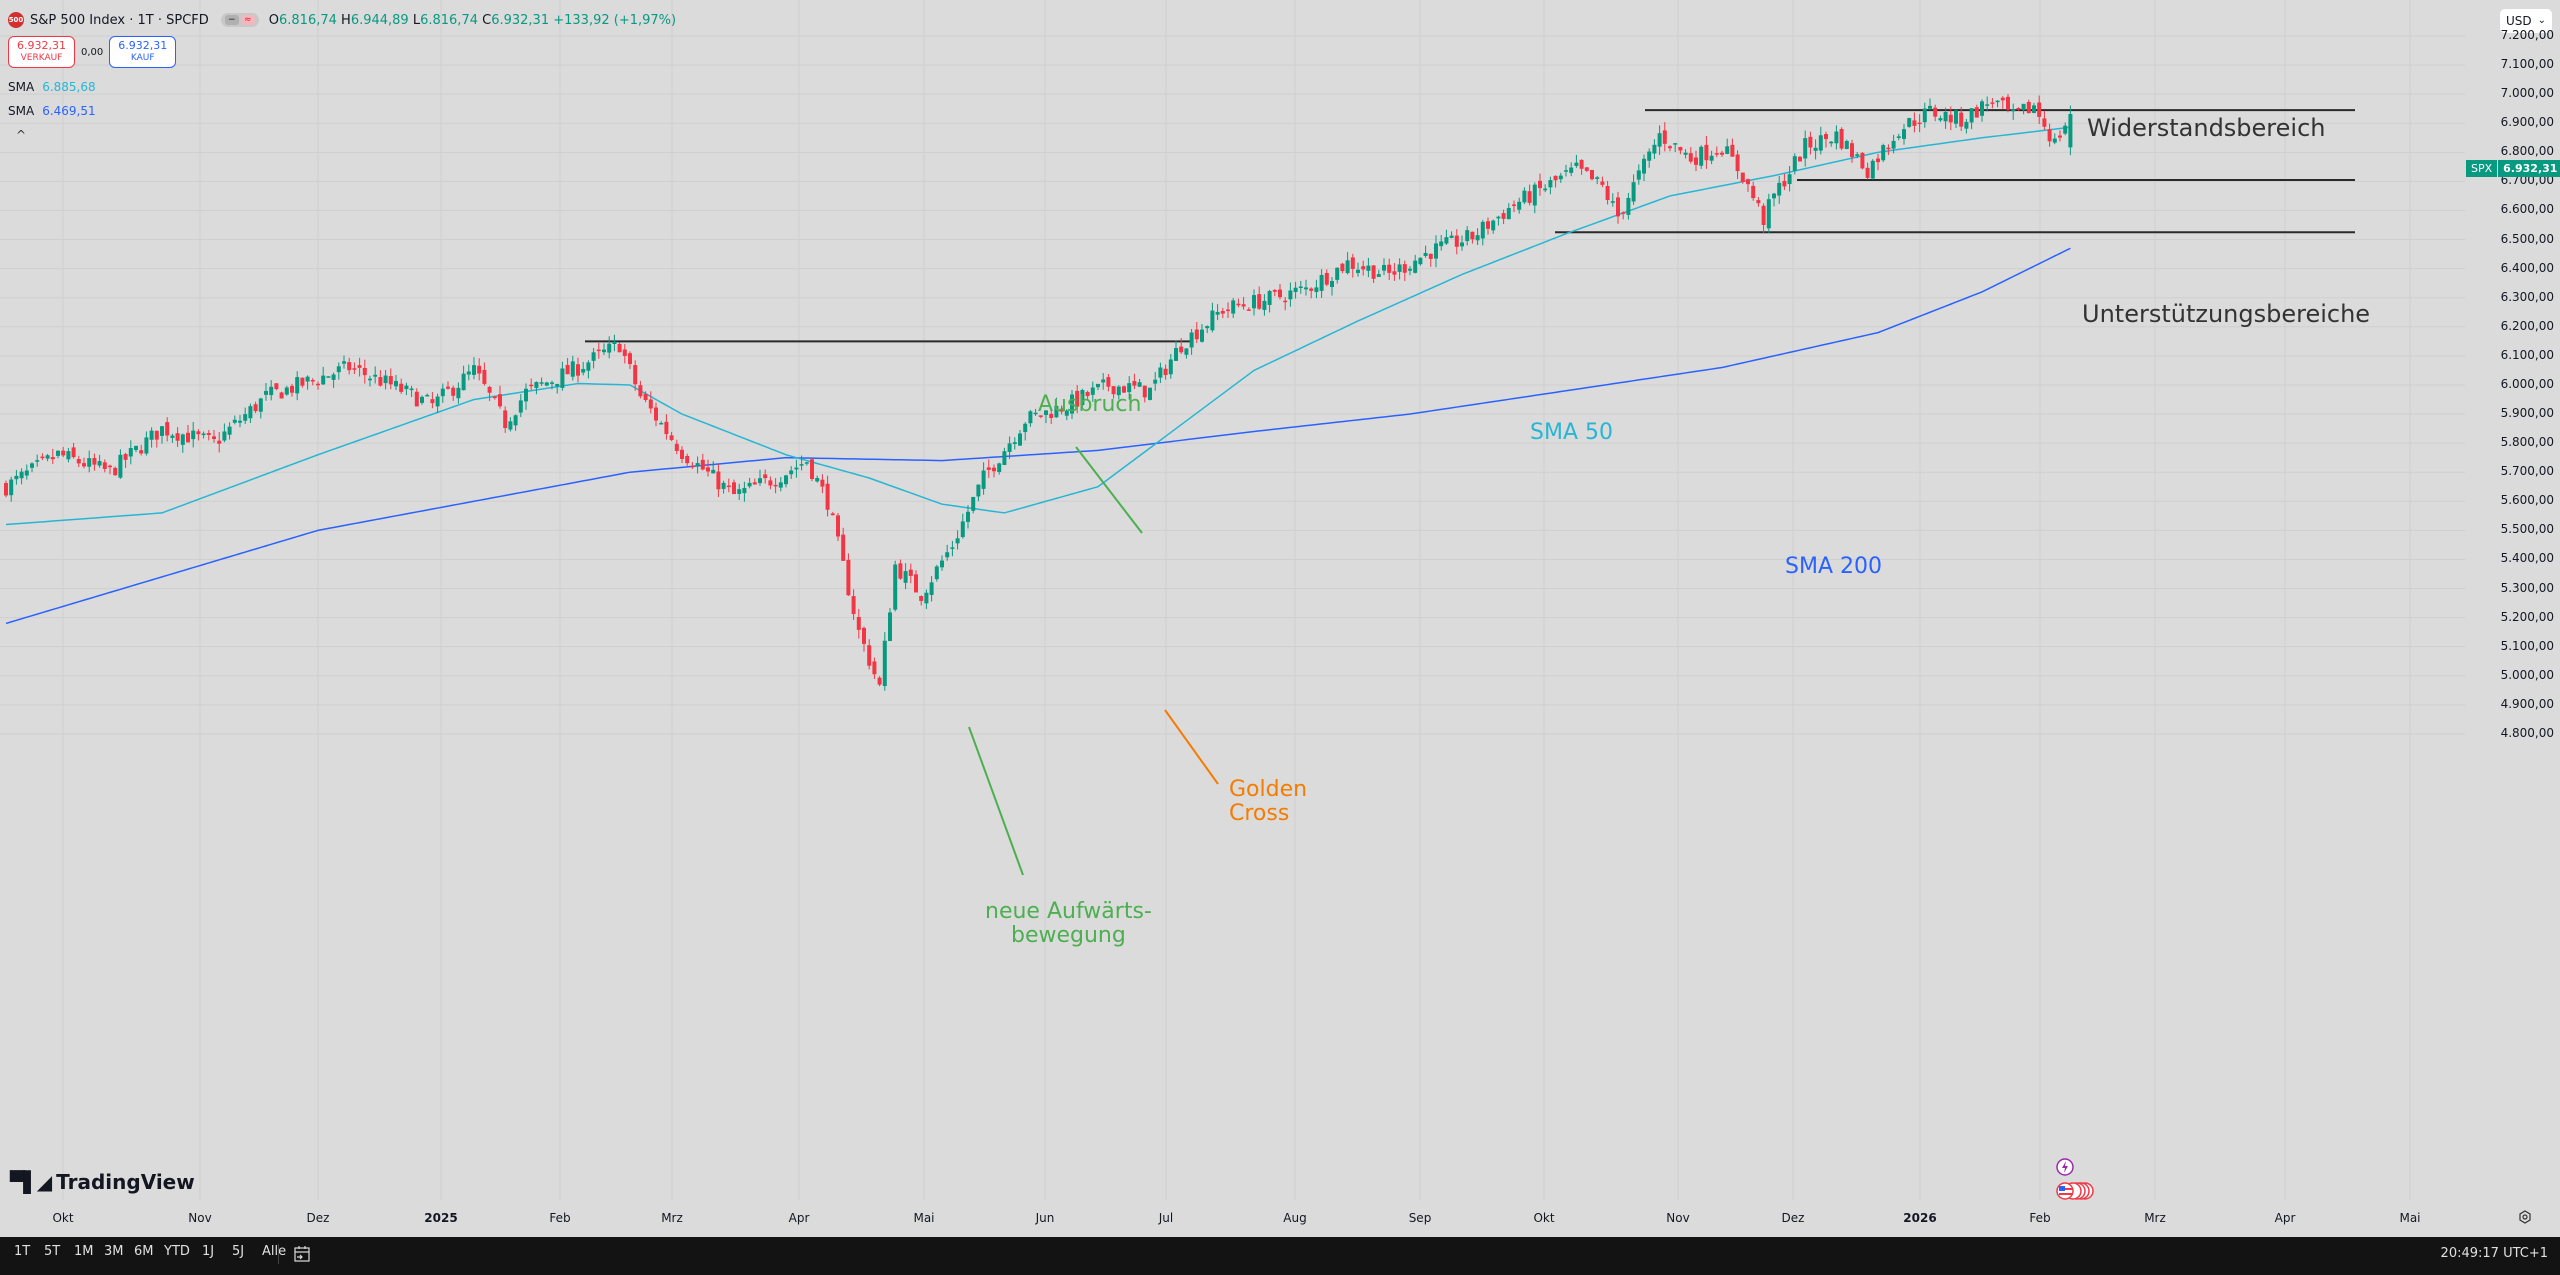 The width and height of the screenshot is (2560, 1275). Describe the element at coordinates (615, 20) in the screenshot. I see `change-value: +133,92 (+1,97%)` at that location.